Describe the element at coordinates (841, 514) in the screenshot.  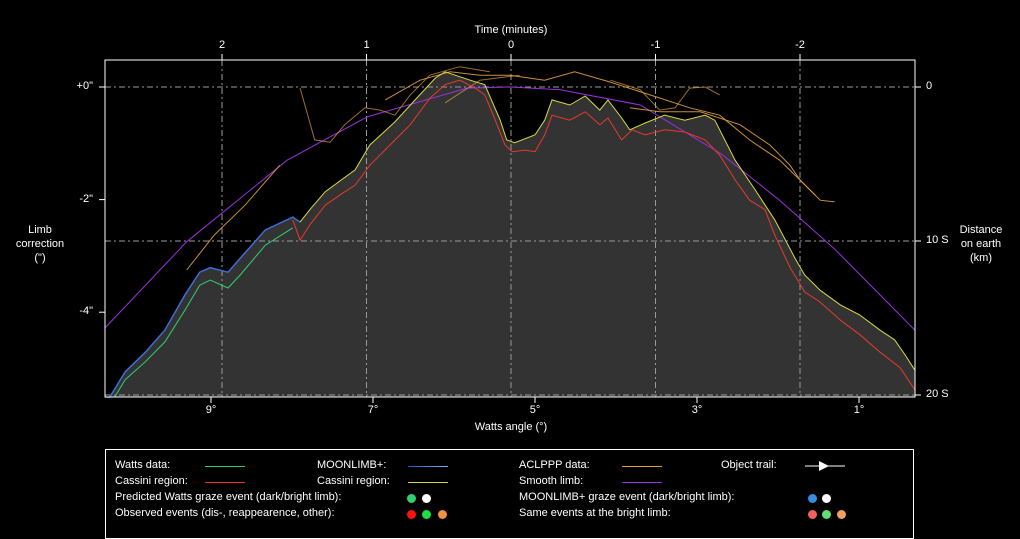
I see `legend-dot-bright-other` at that location.